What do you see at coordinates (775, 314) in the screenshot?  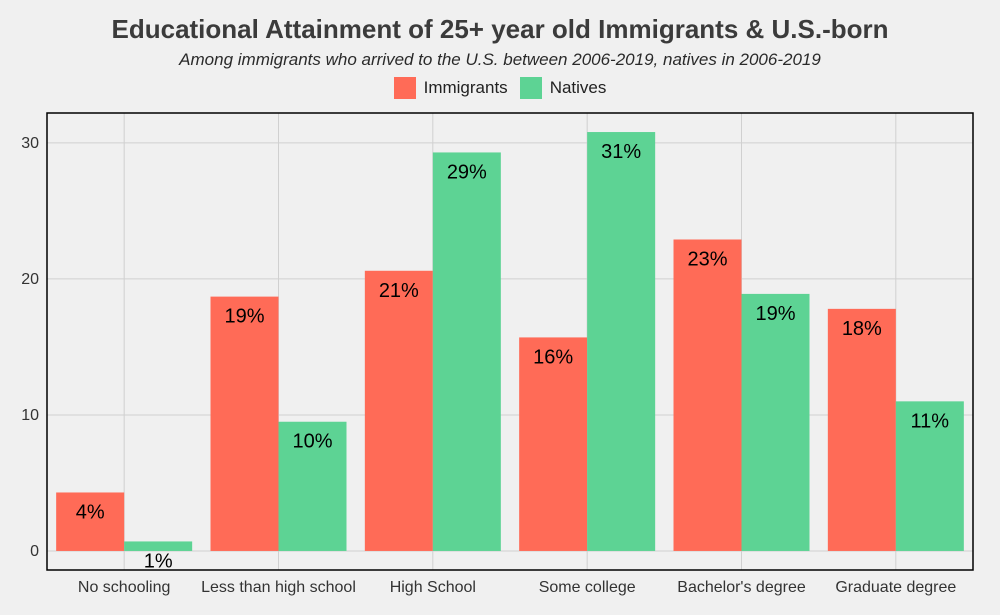 I see `data-label-natives-4: 19%` at bounding box center [775, 314].